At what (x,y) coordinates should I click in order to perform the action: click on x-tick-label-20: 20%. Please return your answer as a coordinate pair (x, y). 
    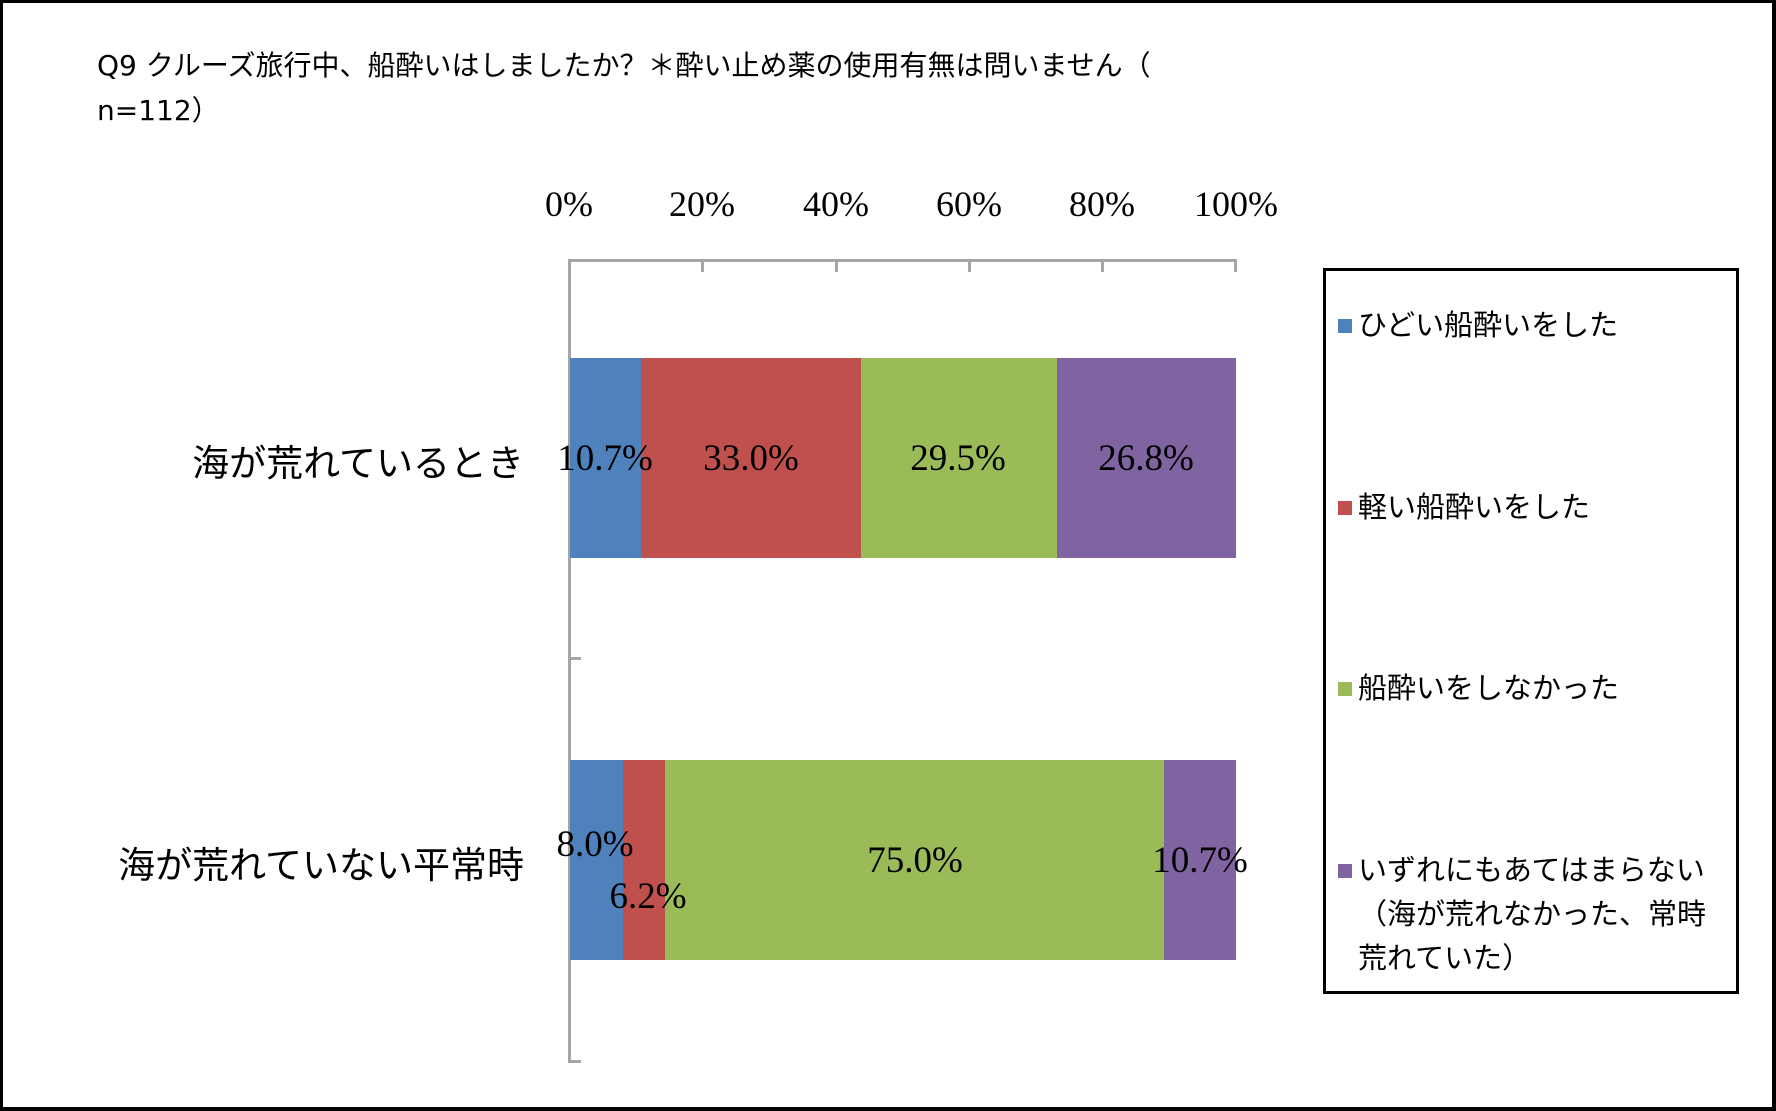
    Looking at the image, I should click on (702, 204).